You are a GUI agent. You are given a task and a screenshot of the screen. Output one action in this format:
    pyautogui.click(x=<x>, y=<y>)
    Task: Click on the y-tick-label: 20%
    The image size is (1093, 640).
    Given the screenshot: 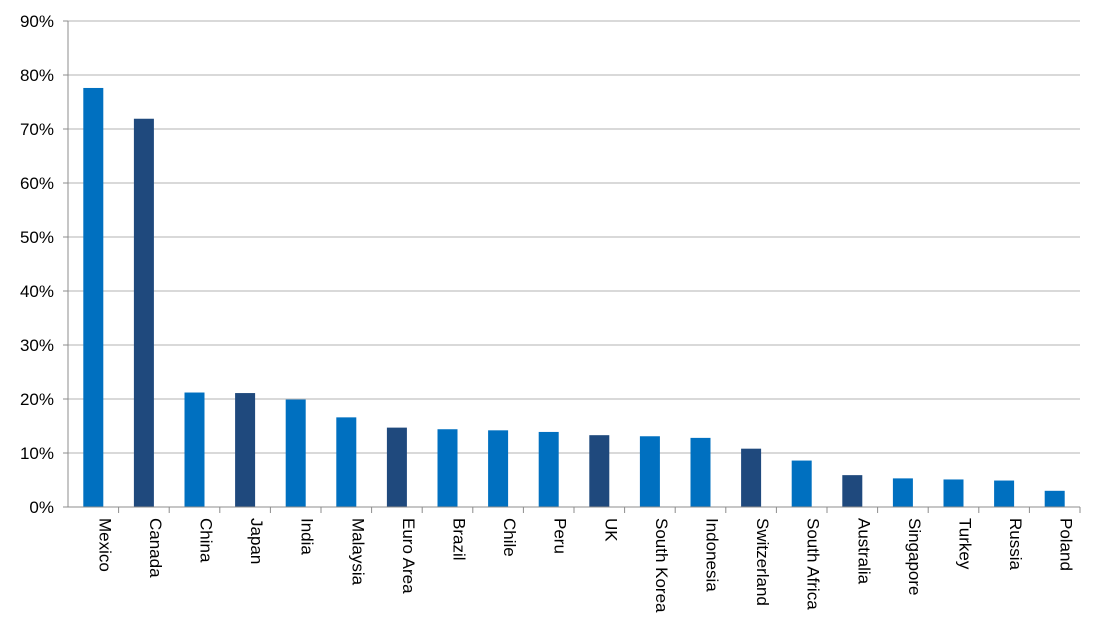 What is the action you would take?
    pyautogui.click(x=37, y=399)
    